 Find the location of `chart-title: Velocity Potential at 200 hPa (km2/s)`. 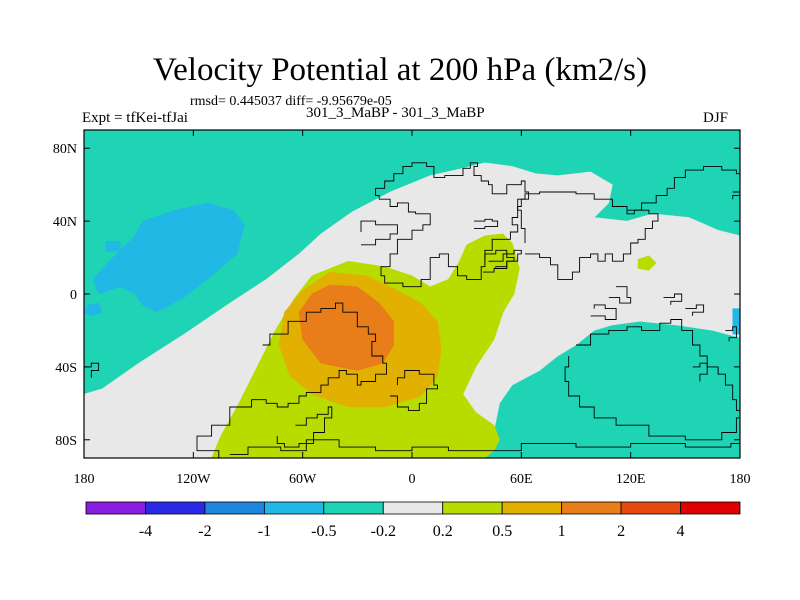

chart-title: Velocity Potential at 200 hPa (km2/s) is located at coordinates (400, 70).